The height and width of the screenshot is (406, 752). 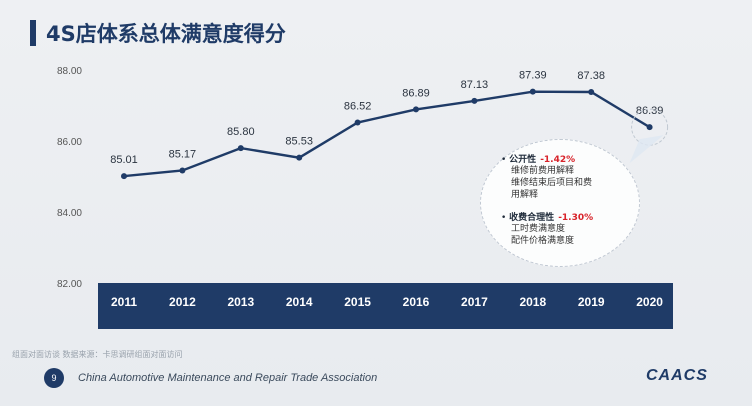 What do you see at coordinates (538, 229) in the screenshot?
I see `callout-item: 工时费满意度` at bounding box center [538, 229].